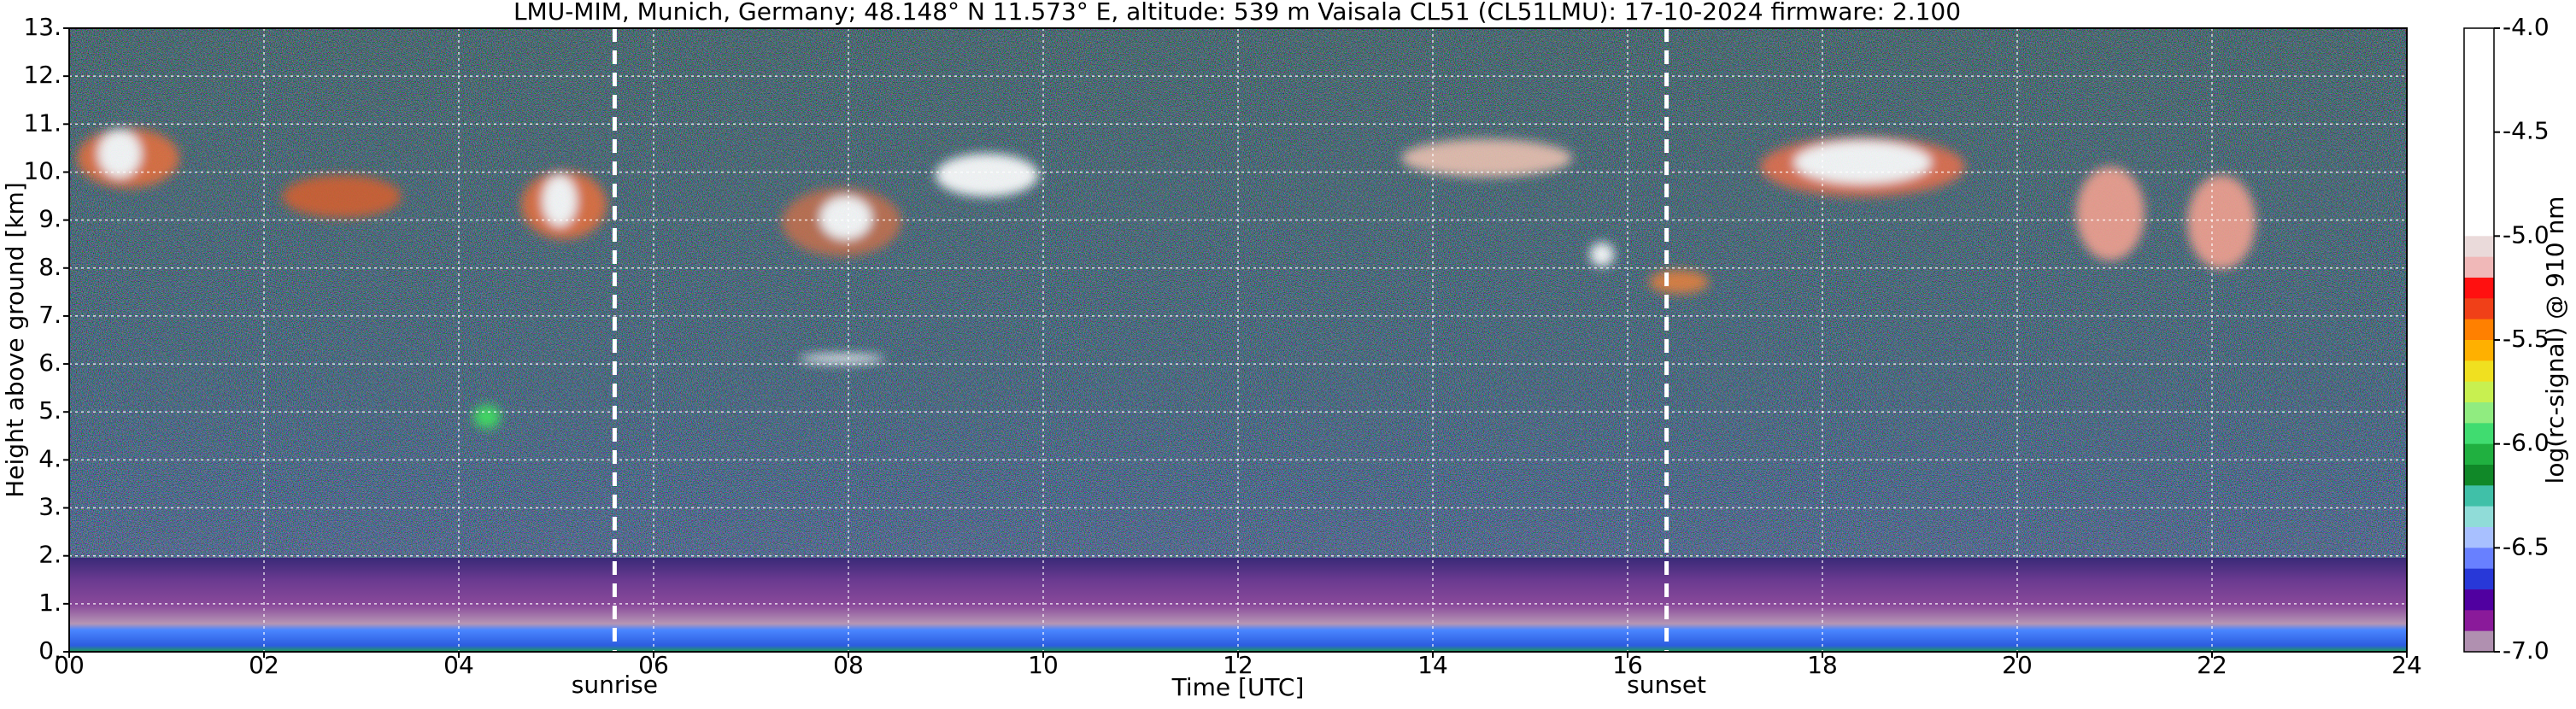 The height and width of the screenshot is (709, 2576). What do you see at coordinates (50, 315) in the screenshot?
I see `y-tick-label: 7.` at bounding box center [50, 315].